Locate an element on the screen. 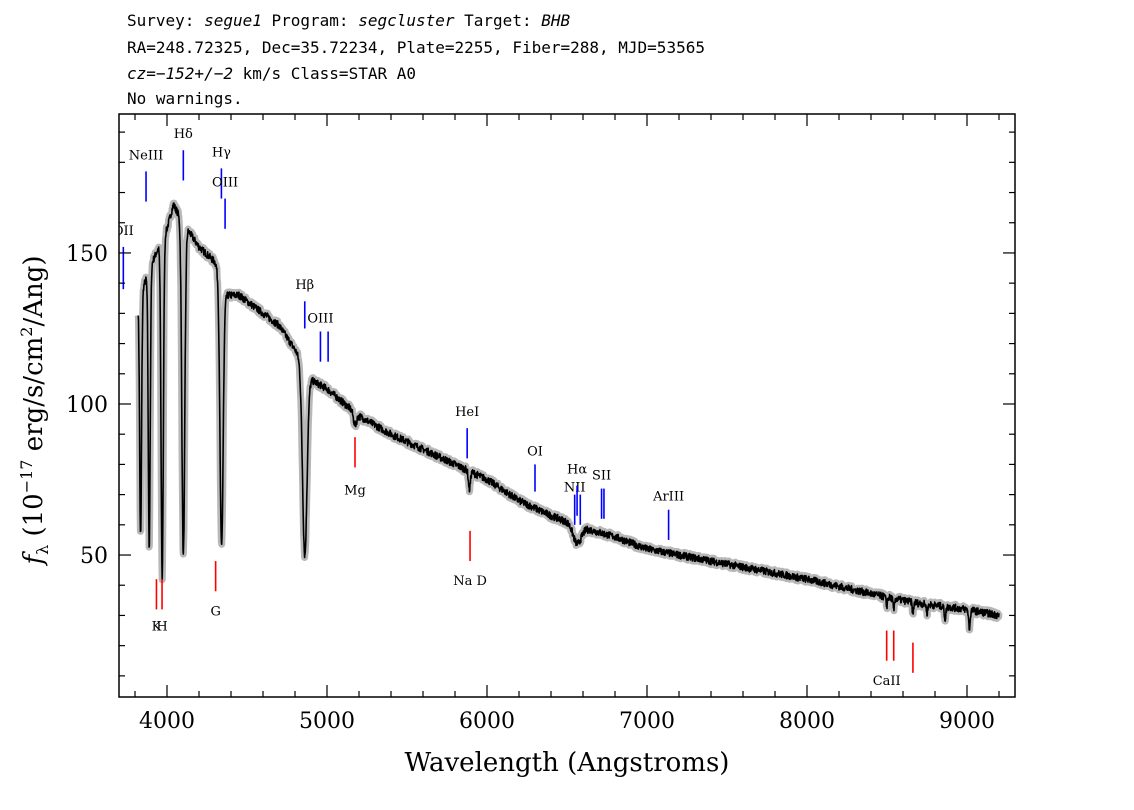 This screenshot has width=1134, height=810. emission-label-h-11: Hα is located at coordinates (577, 469).